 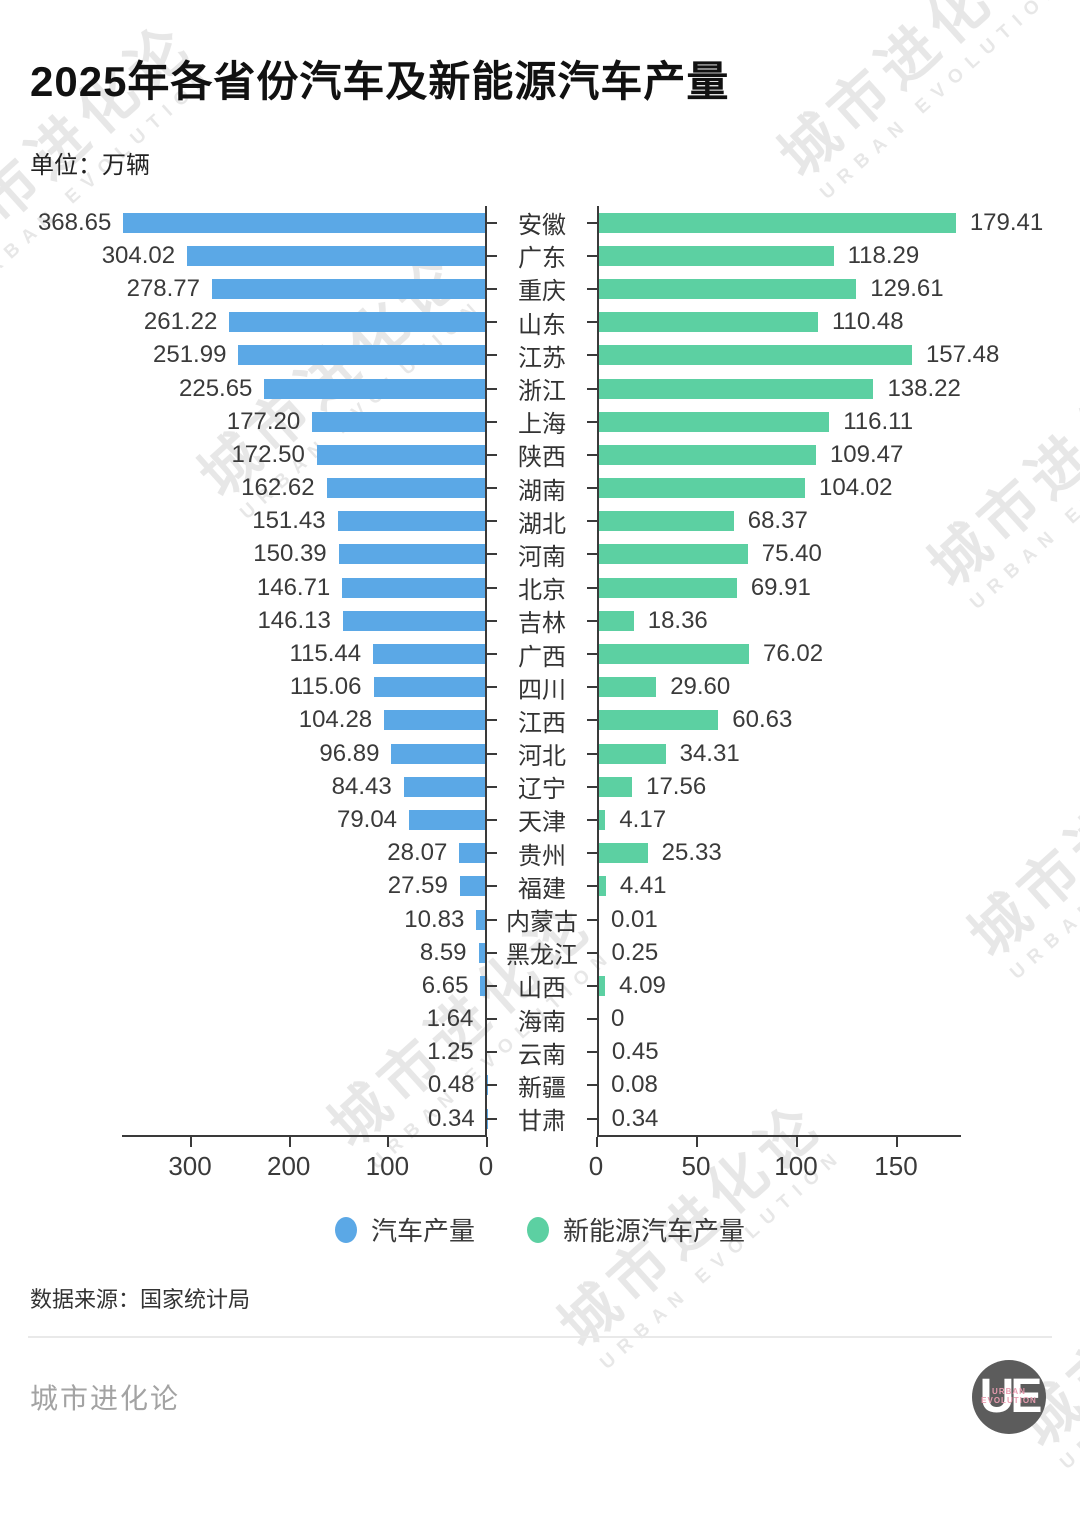 I want to click on auto-value-label: 1.64, so click(x=450, y=1019).